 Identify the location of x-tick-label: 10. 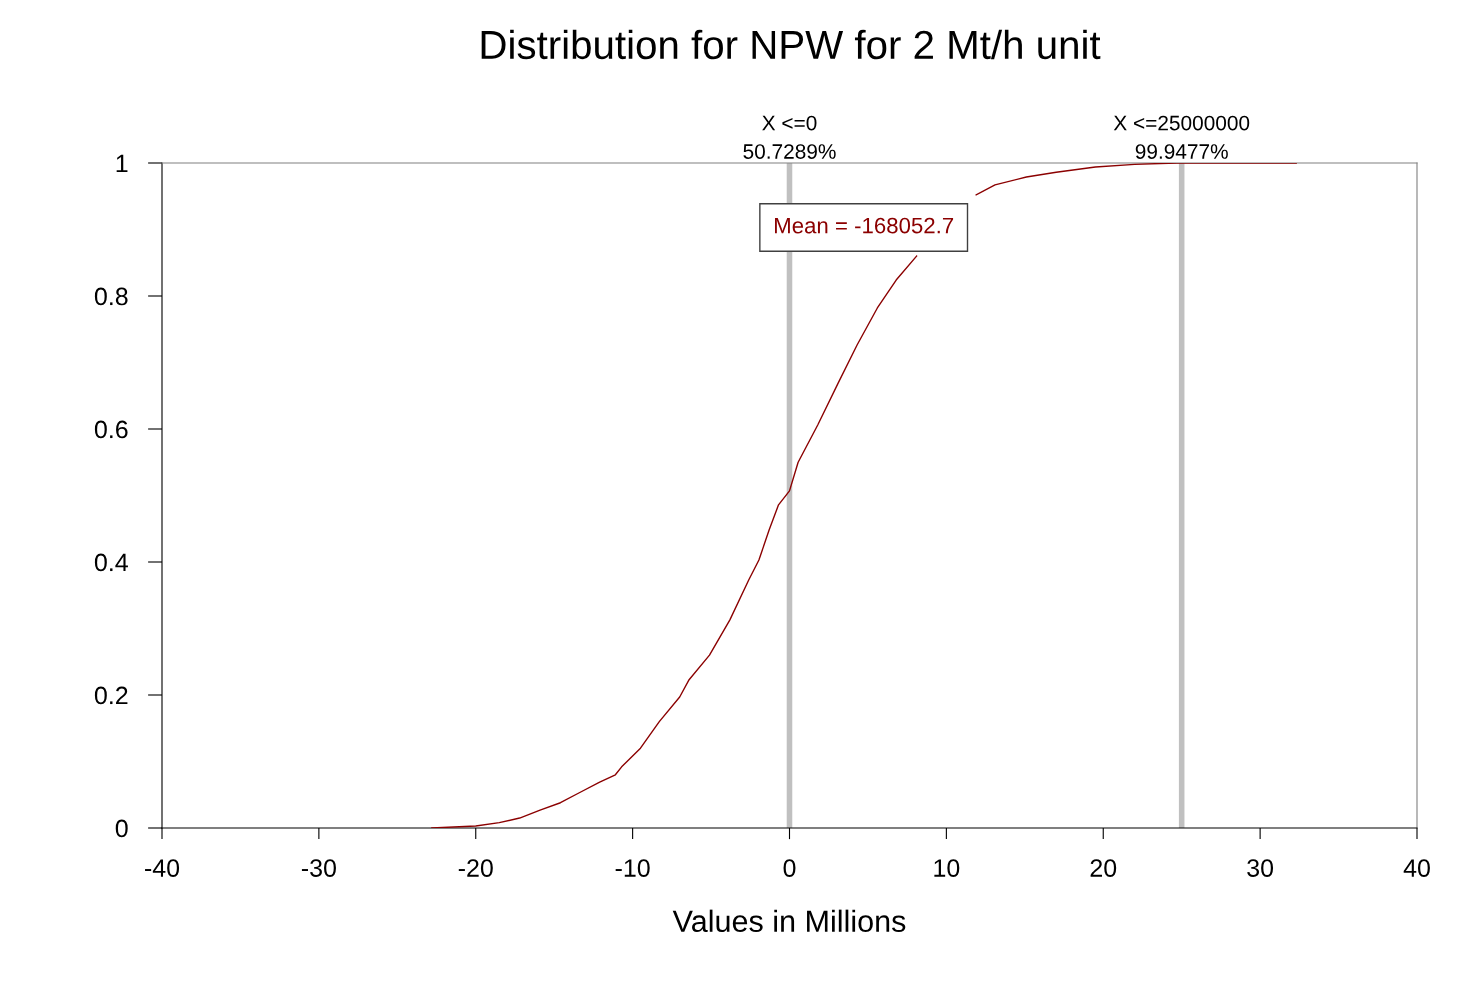
(947, 868).